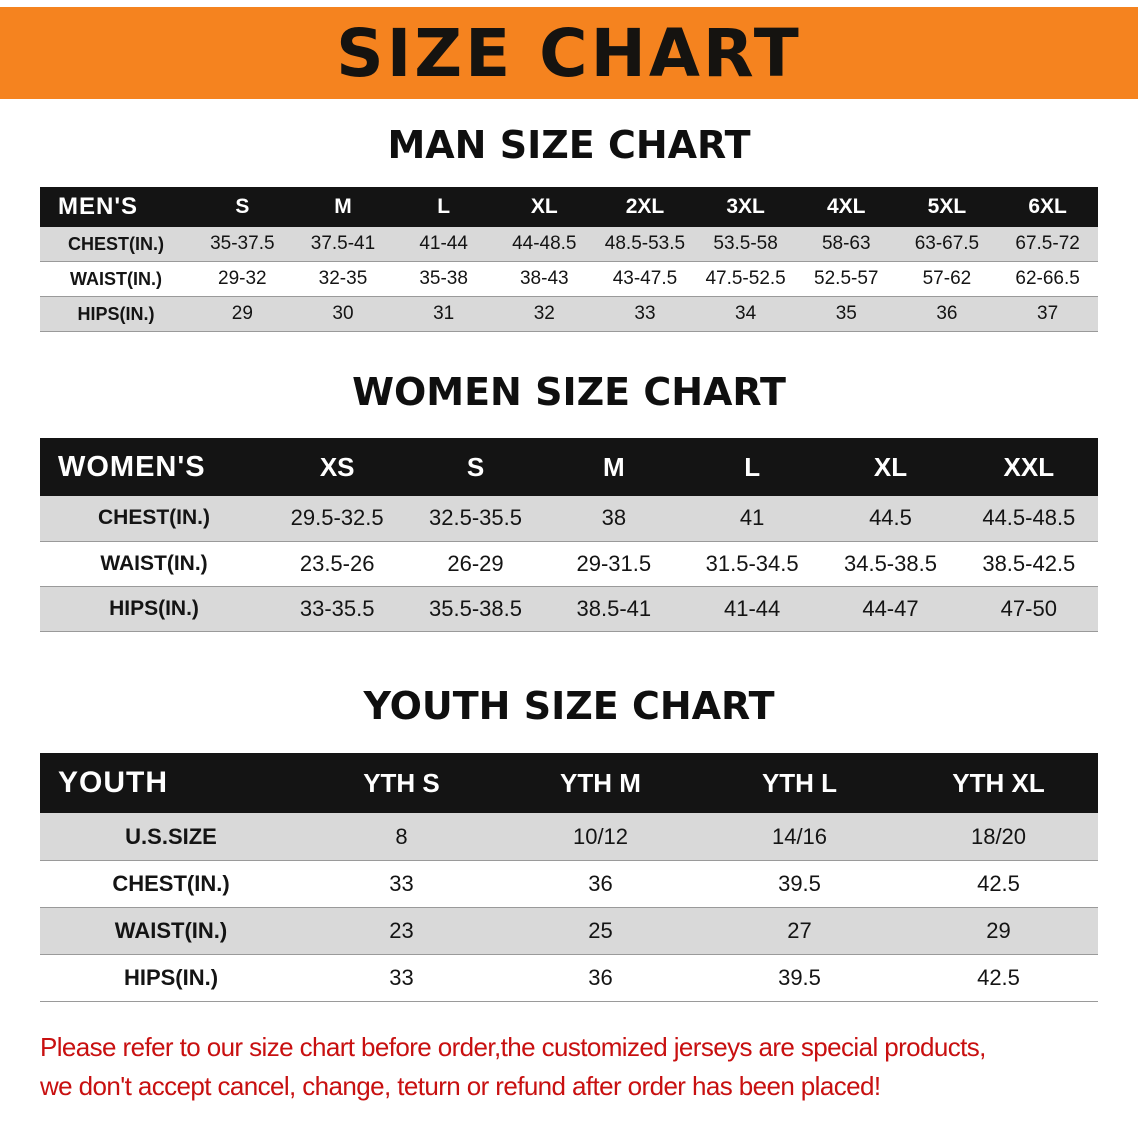 Image resolution: width=1138 pixels, height=1132 pixels. Describe the element at coordinates (544, 314) in the screenshot. I see `size-value-cell: 32` at that location.